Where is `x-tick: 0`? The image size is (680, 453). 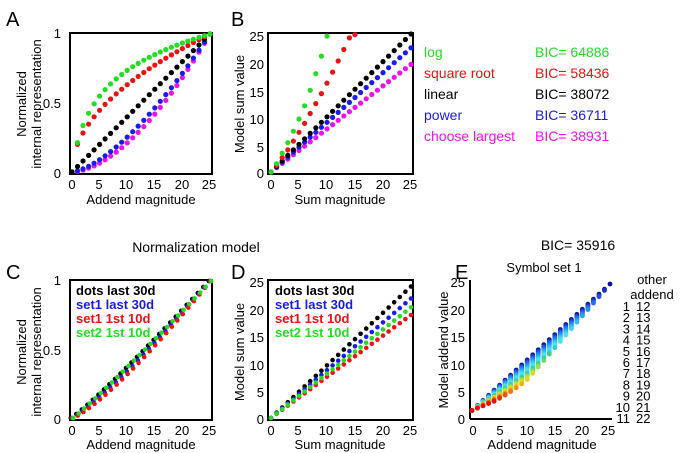
x-tick: 0 is located at coordinates (71, 184).